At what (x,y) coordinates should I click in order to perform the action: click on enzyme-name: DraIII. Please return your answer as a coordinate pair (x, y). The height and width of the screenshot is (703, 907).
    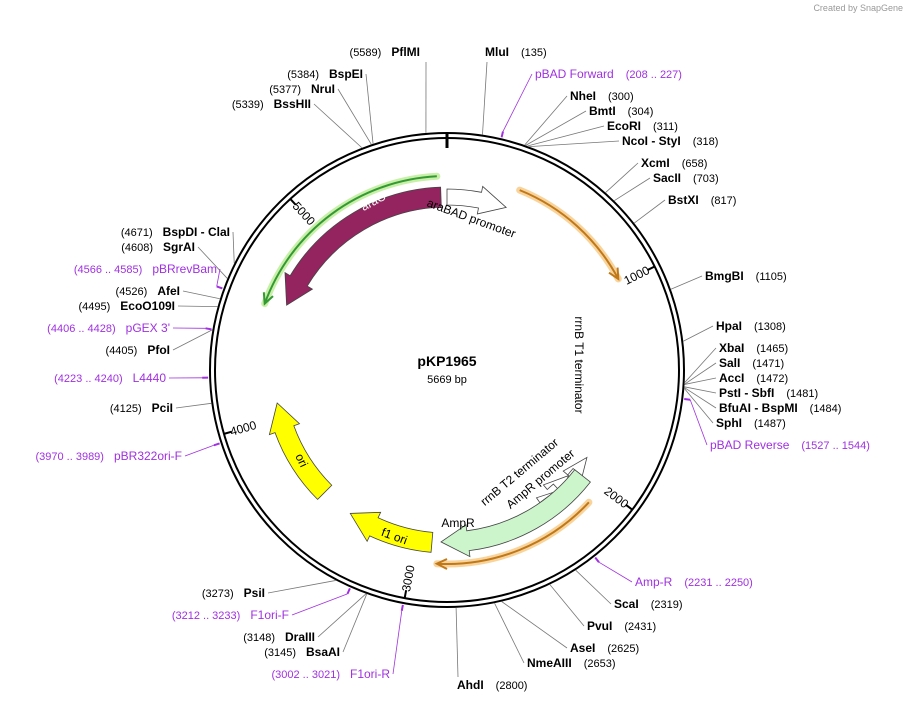
    Looking at the image, I should click on (300, 637).